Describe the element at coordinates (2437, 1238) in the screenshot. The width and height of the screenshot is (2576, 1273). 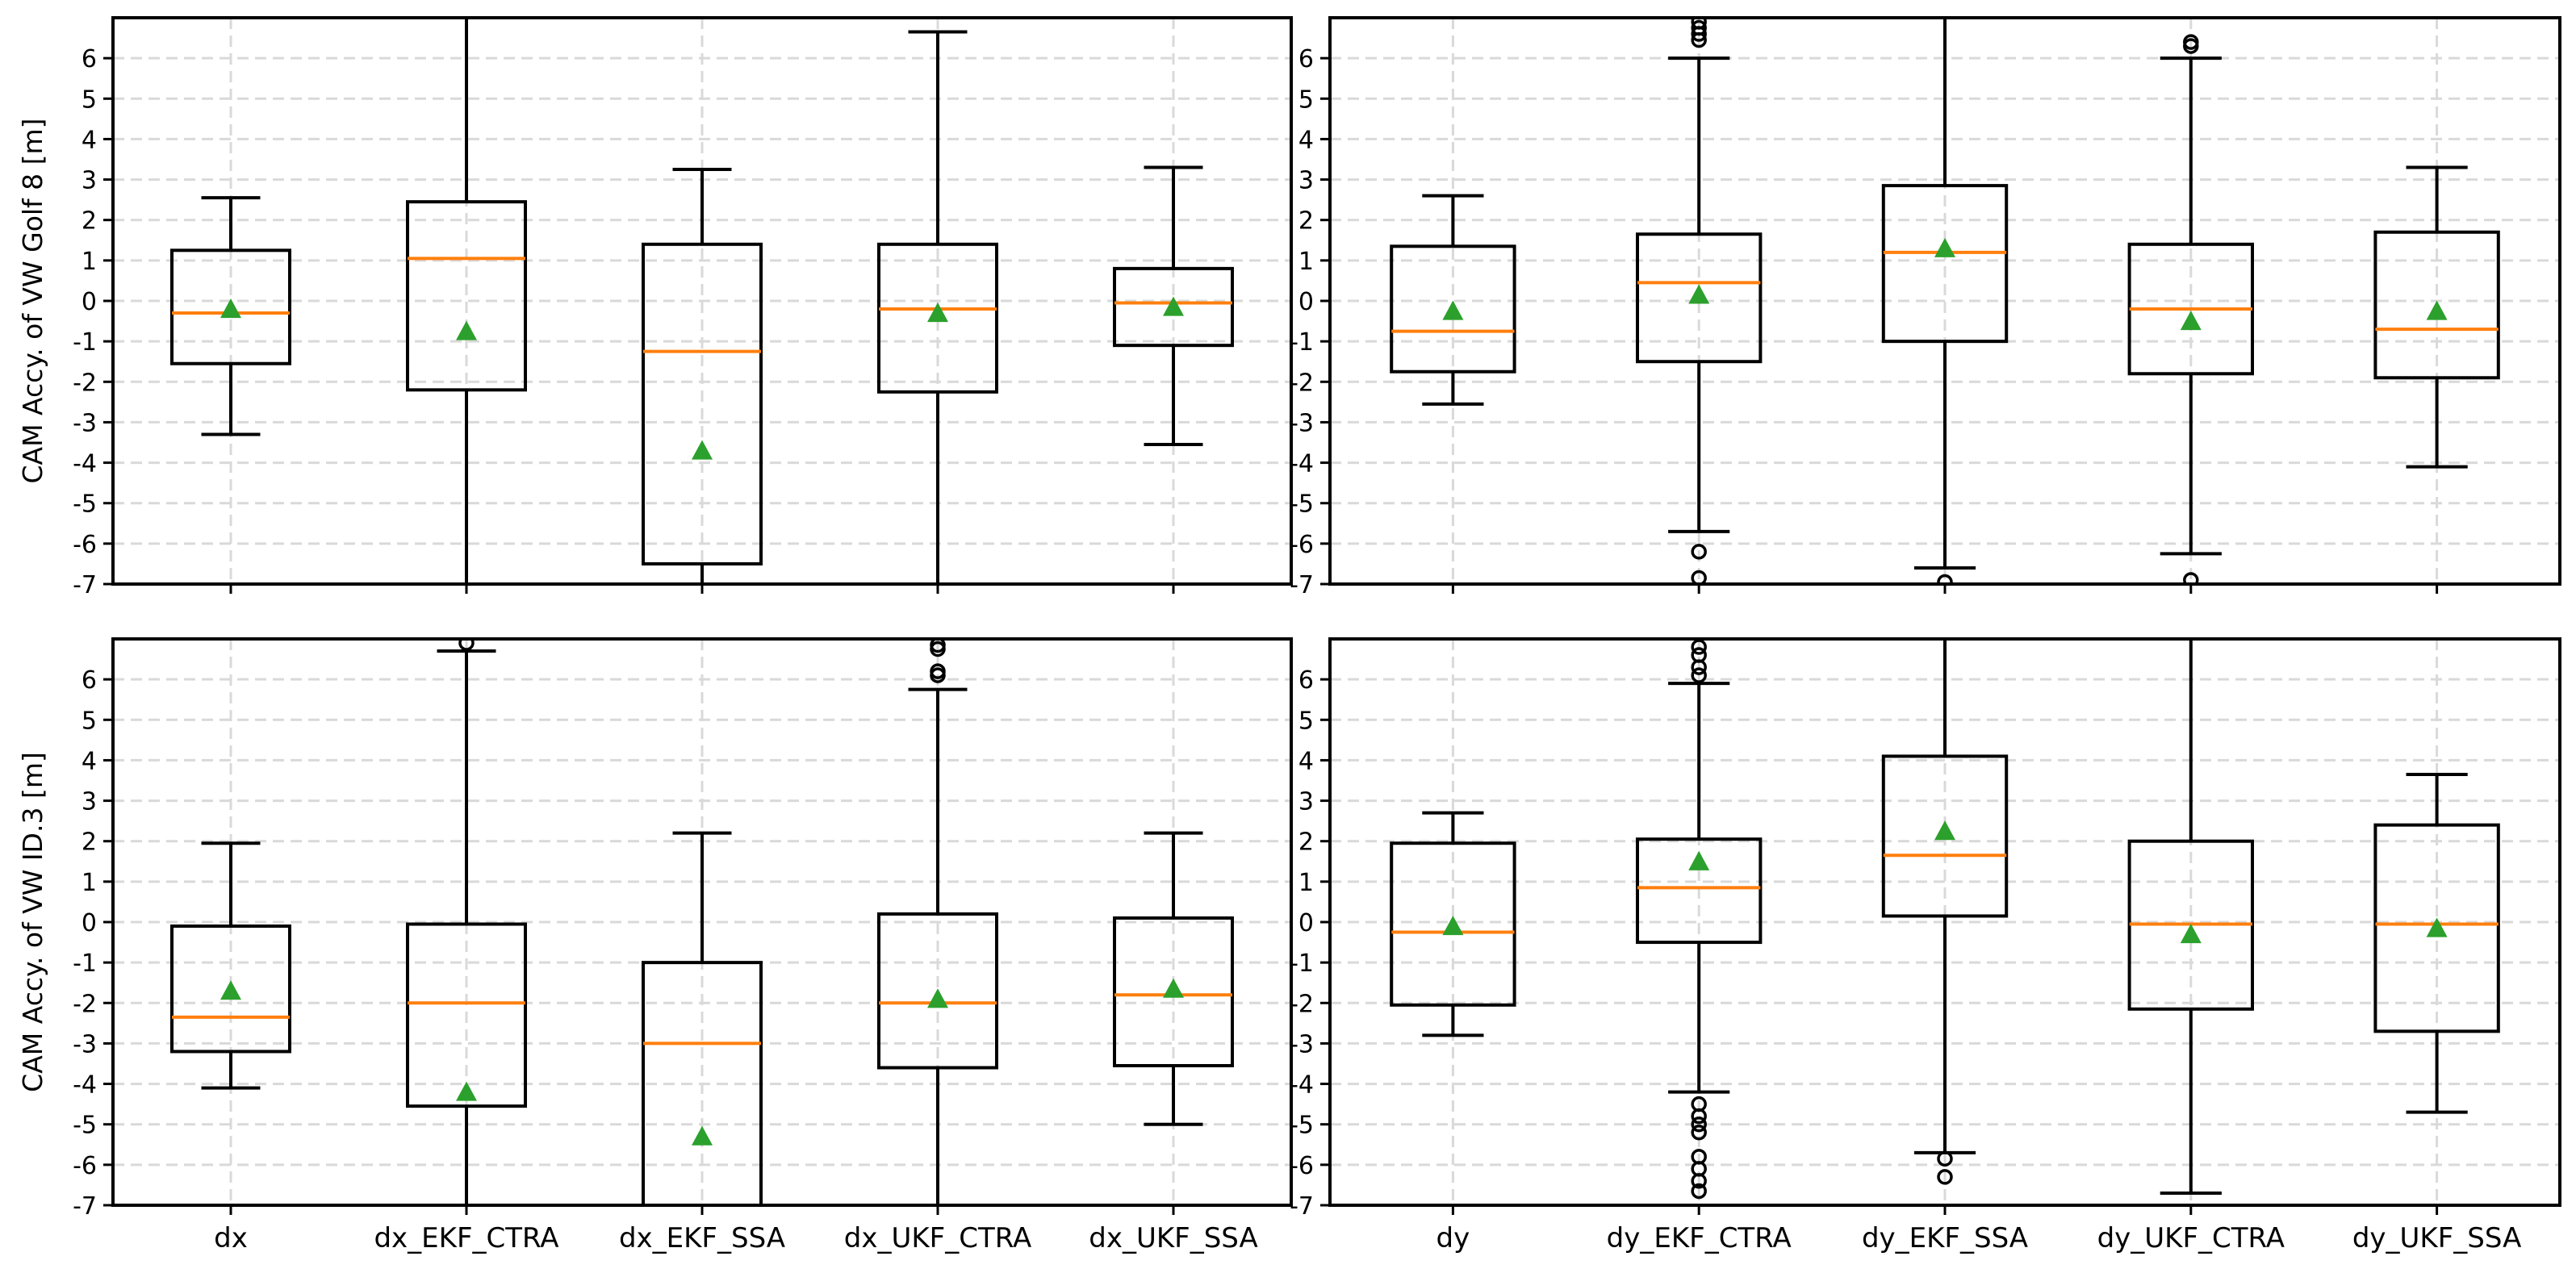
I see `x-tick-label: dy_UKF_SSA` at that location.